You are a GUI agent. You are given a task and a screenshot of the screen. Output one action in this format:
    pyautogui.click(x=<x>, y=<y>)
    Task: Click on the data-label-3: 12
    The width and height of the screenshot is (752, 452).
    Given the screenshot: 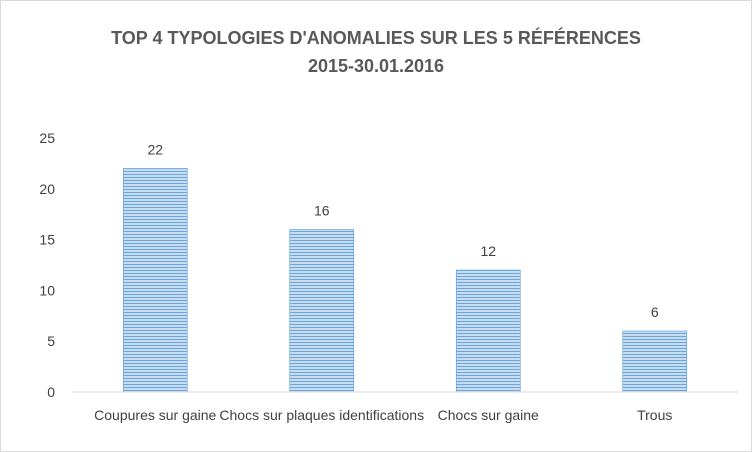 What is the action you would take?
    pyautogui.click(x=488, y=251)
    